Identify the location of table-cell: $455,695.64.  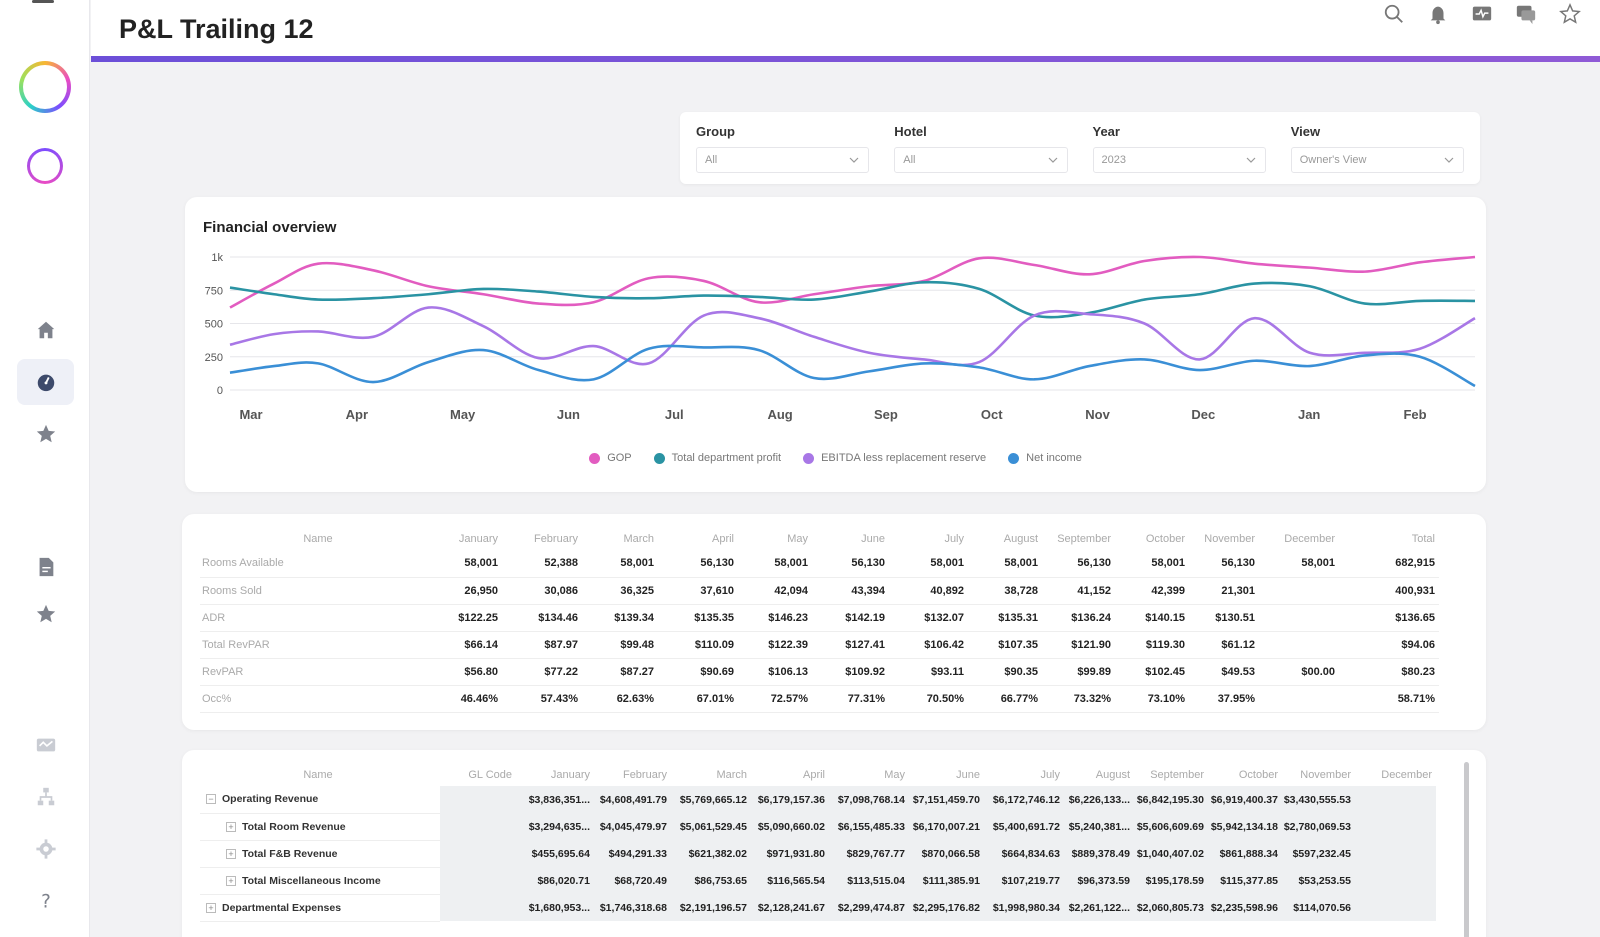
(555, 853).